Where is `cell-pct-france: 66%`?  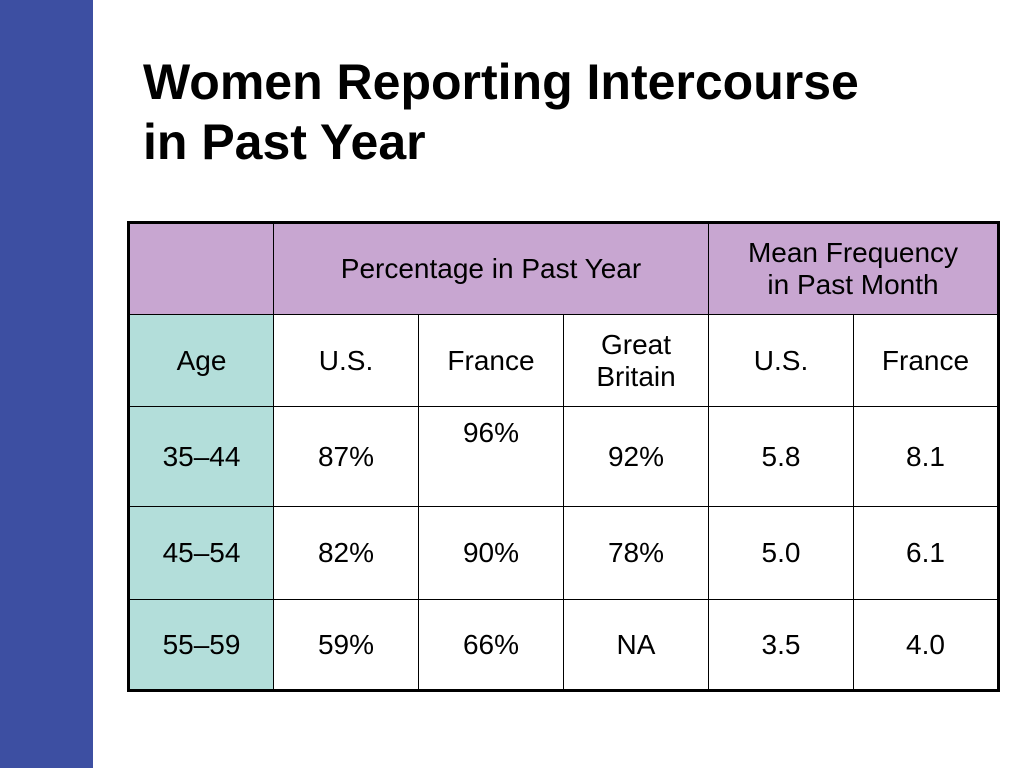 cell-pct-france: 66% is located at coordinates (491, 645).